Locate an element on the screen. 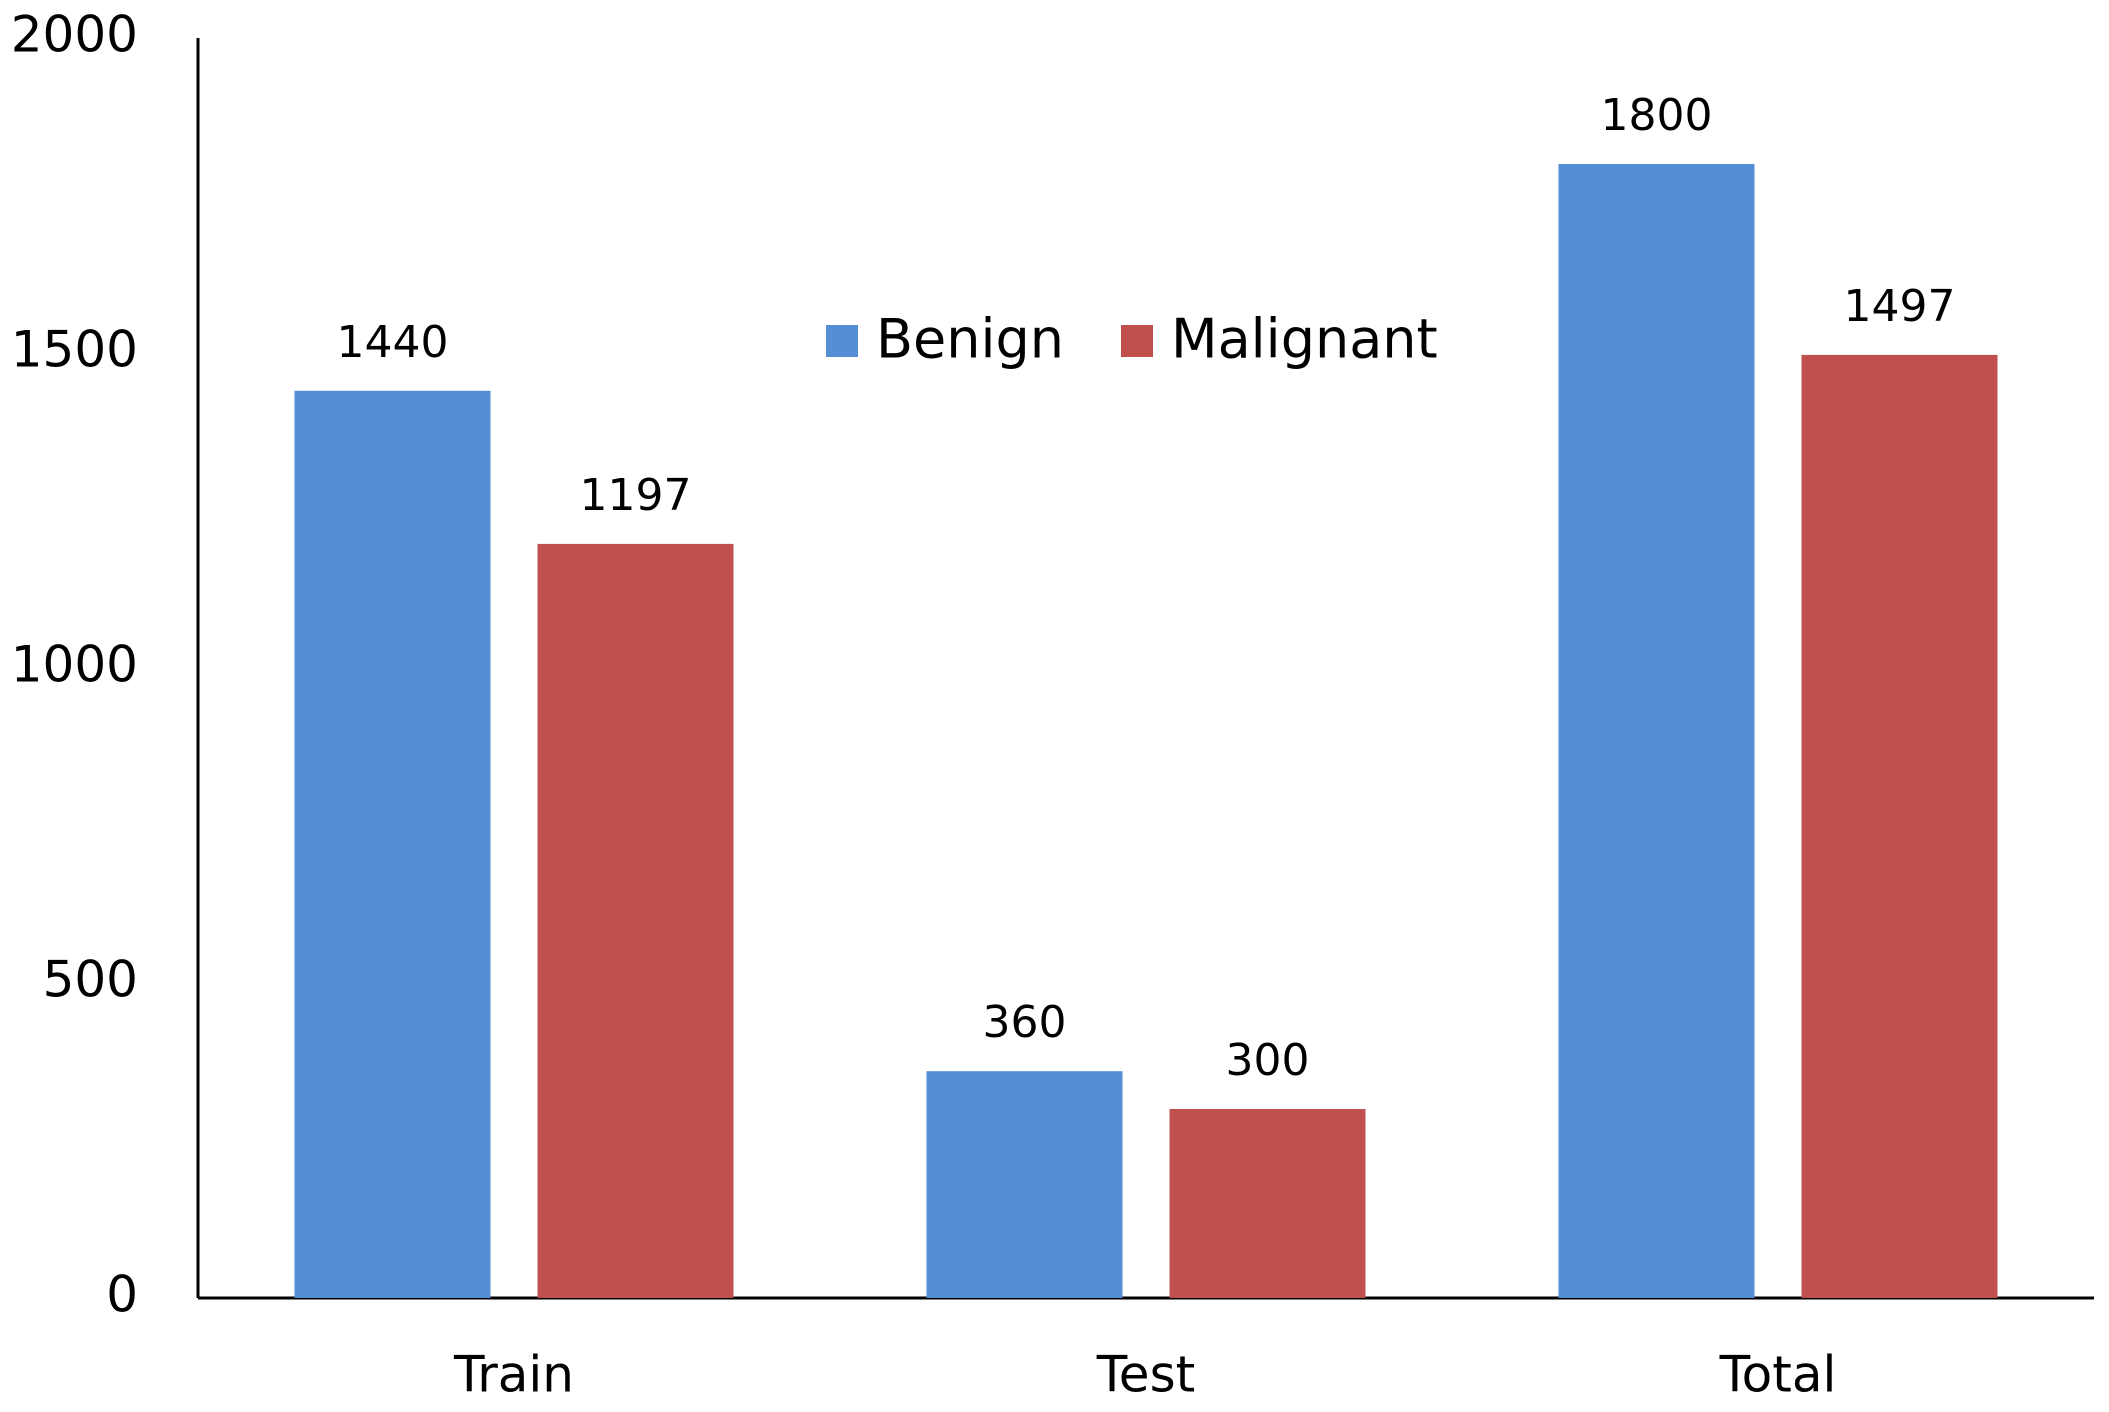 The width and height of the screenshot is (2109, 1412). legend-label: Benign is located at coordinates (970, 339).